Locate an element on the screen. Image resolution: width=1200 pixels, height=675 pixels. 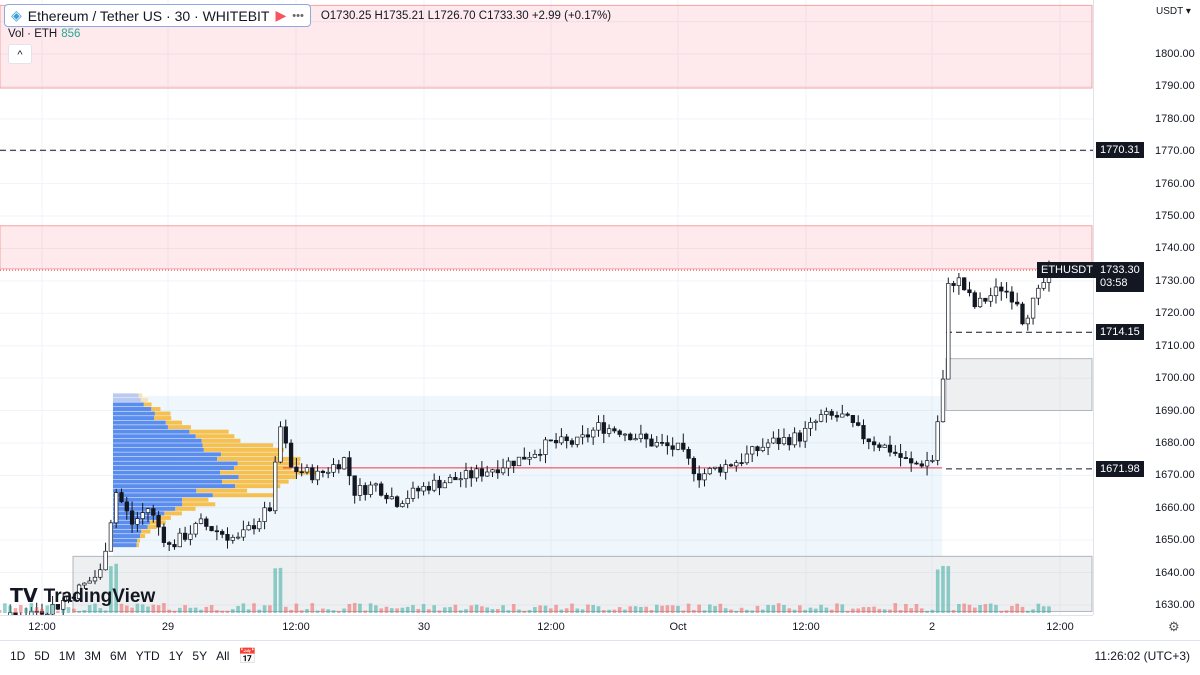
range-button-1y: 1Y is located at coordinates (176, 655).